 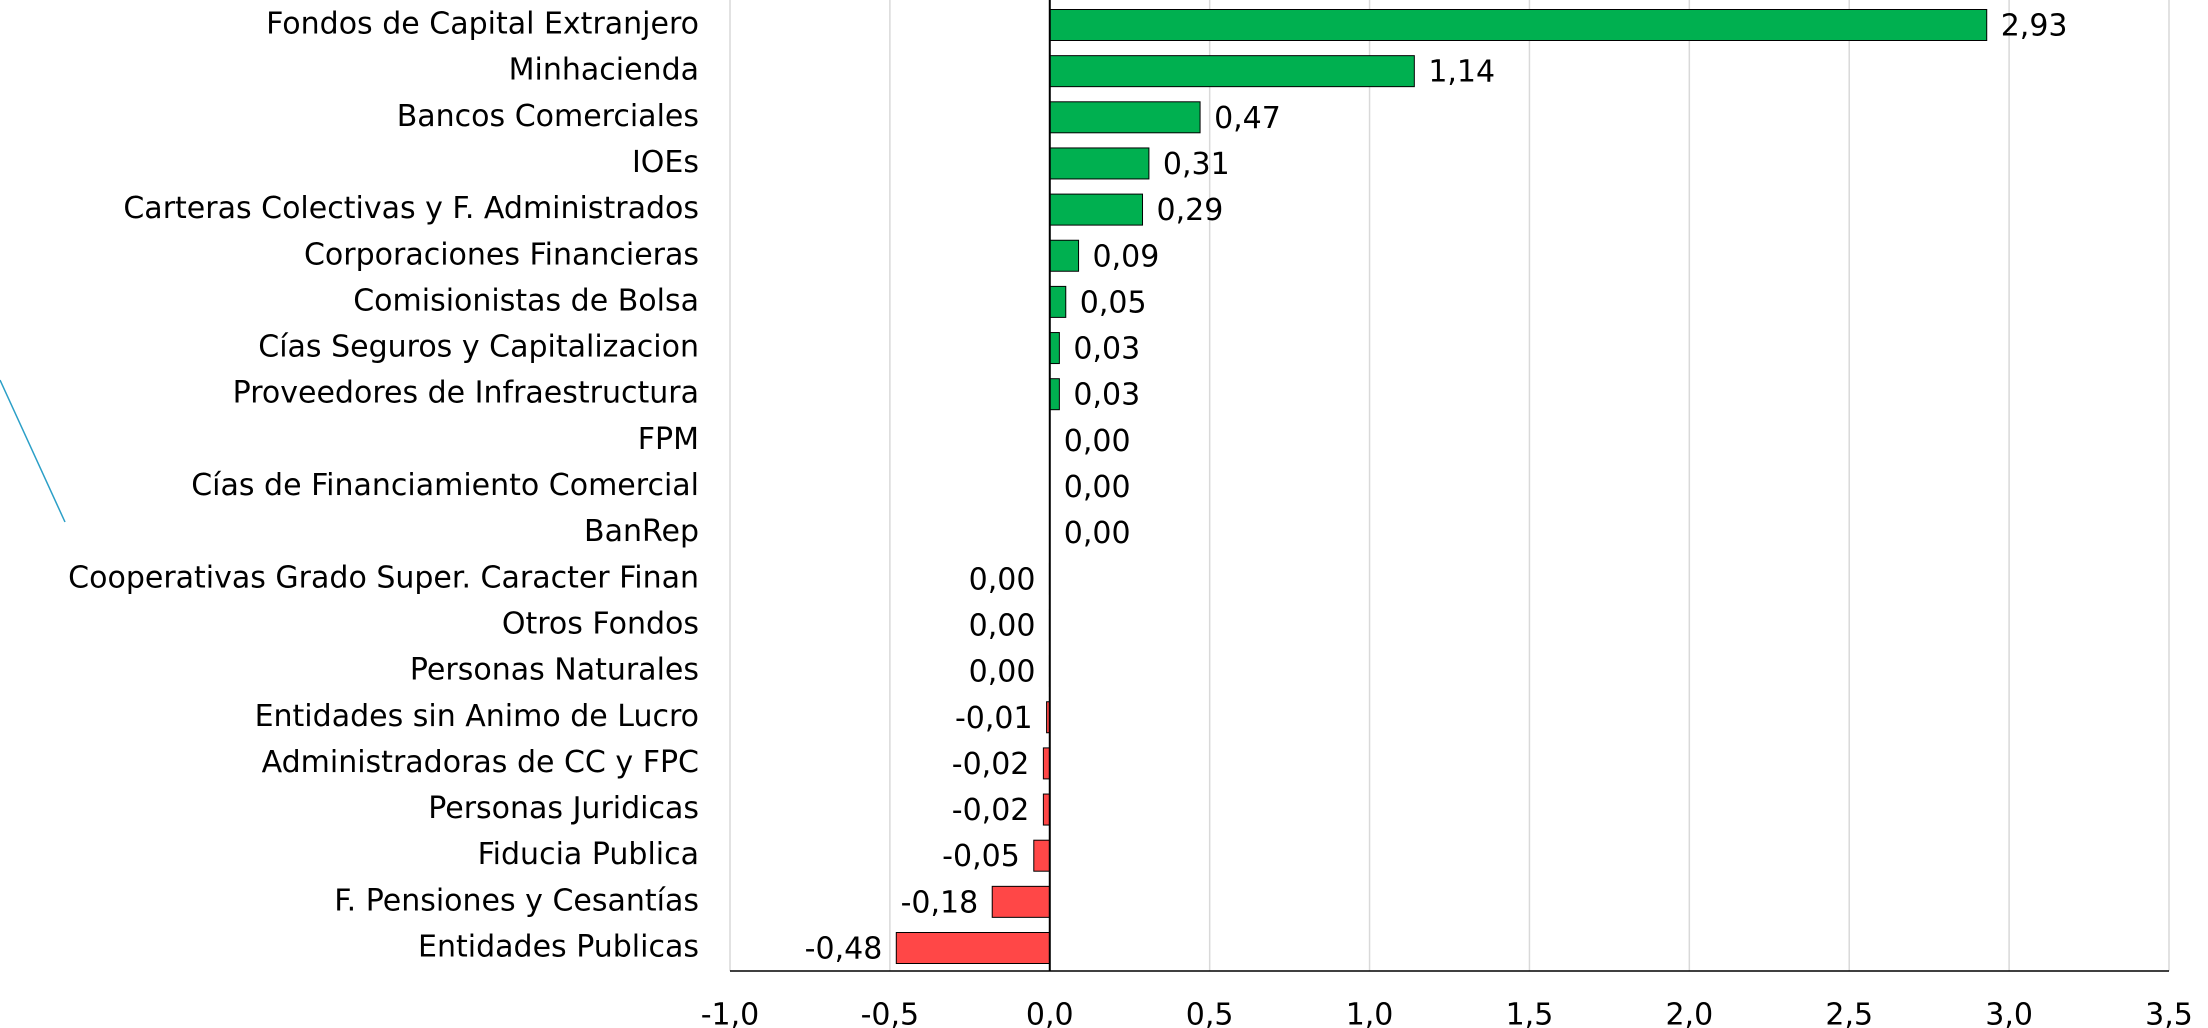 I want to click on y-tick-label: Cooperativas Grado Super. Caracter Finan, so click(x=383, y=577).